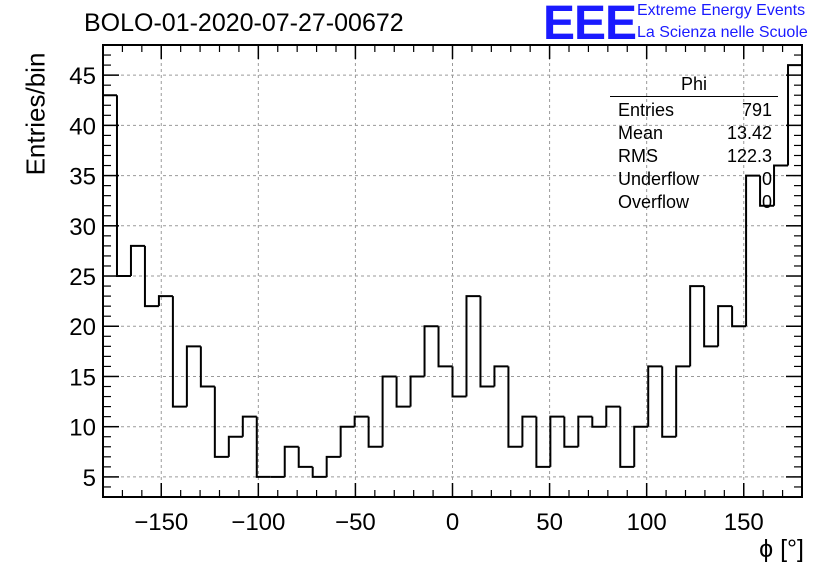 This screenshot has height=572, width=836. Describe the element at coordinates (638, 156) in the screenshot. I see `stats-label: RMS` at that location.